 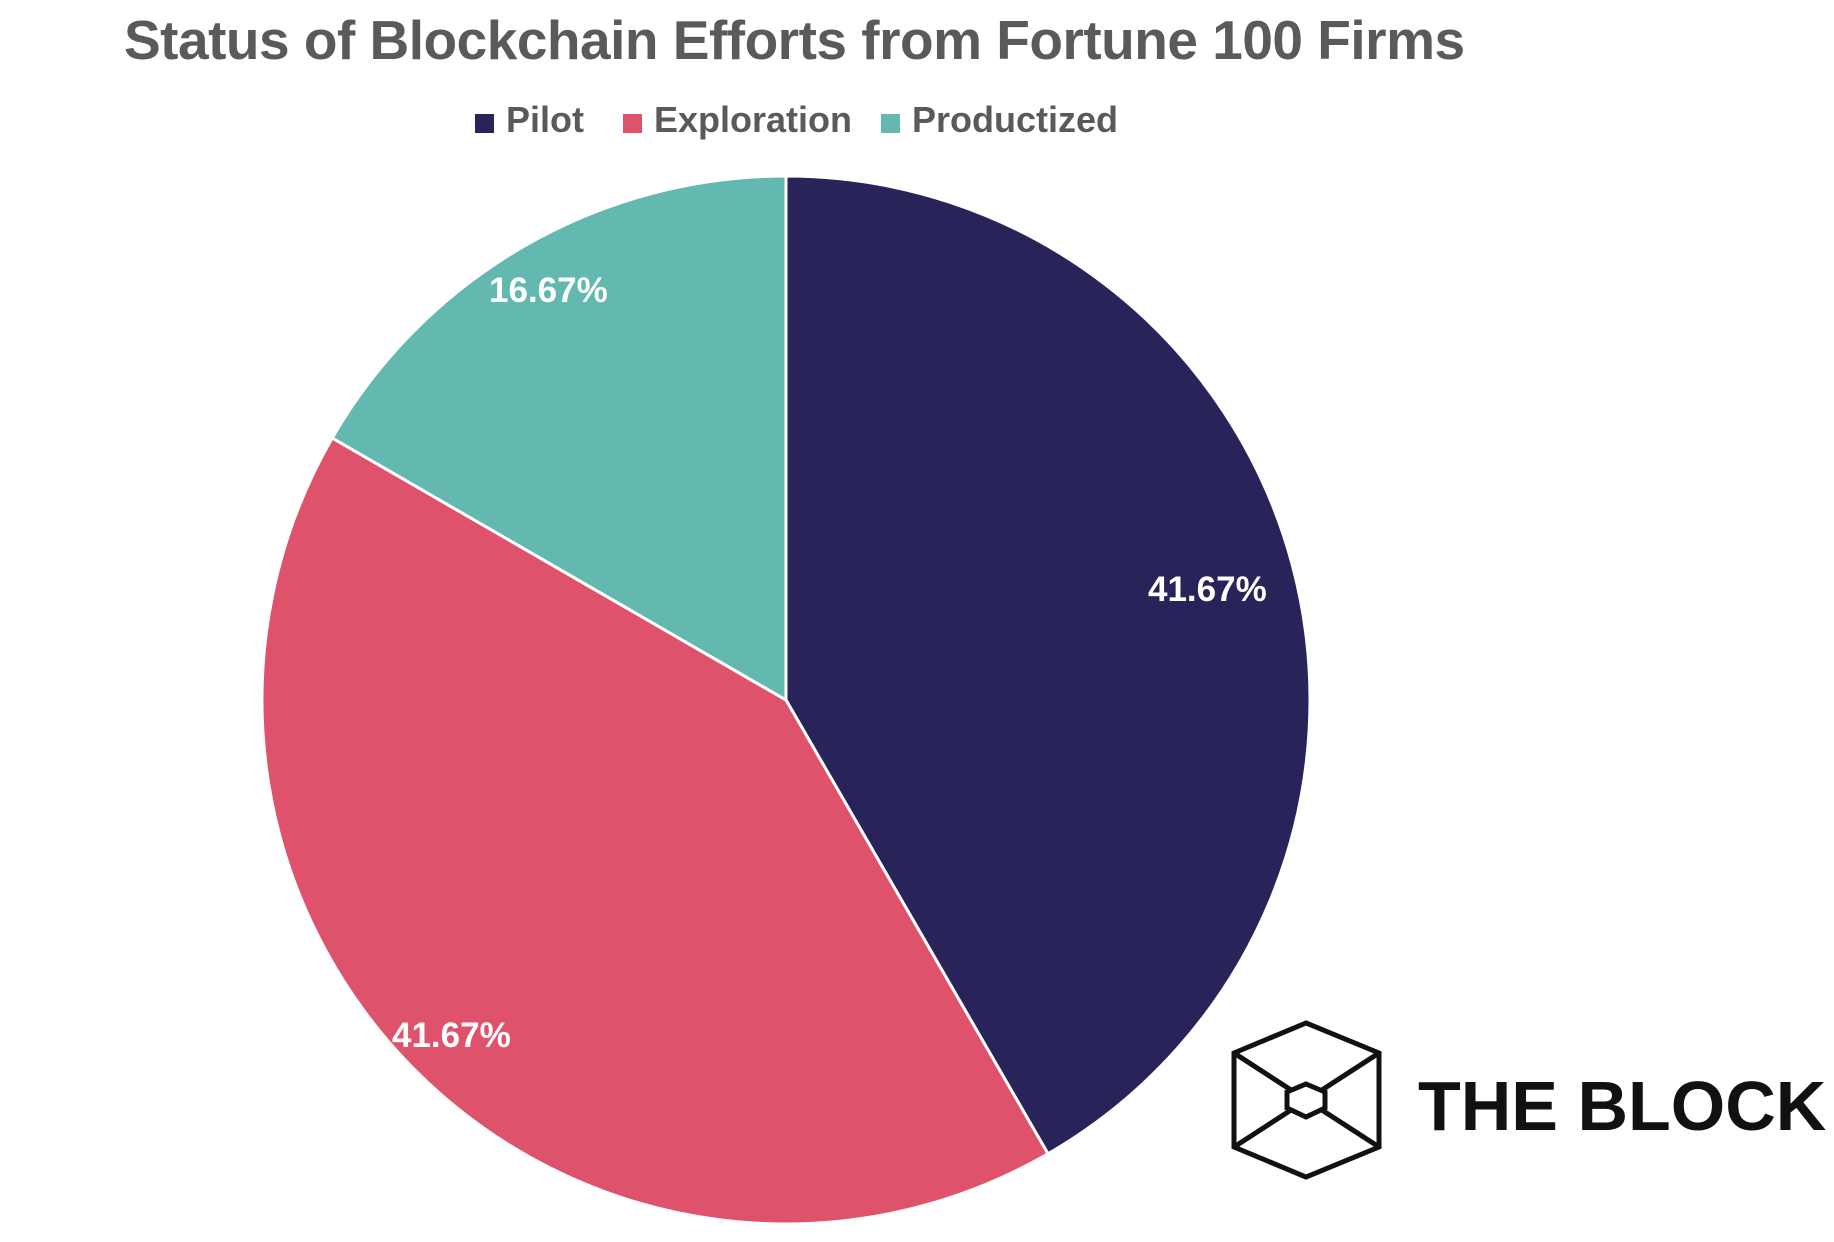 What do you see at coordinates (484, 123) in the screenshot?
I see `legend-swatch-pilot` at bounding box center [484, 123].